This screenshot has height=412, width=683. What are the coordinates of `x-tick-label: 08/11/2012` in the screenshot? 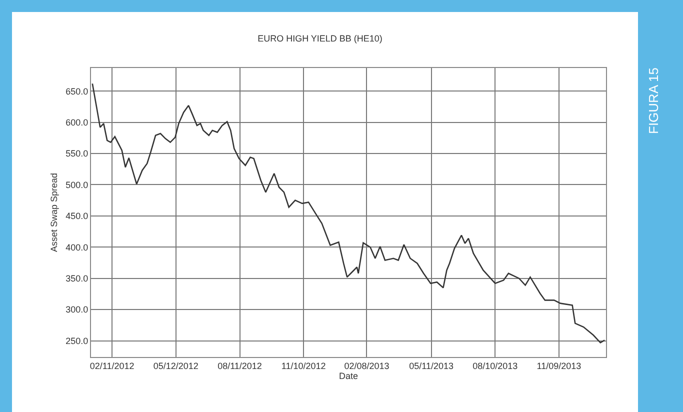 It's located at (240, 365).